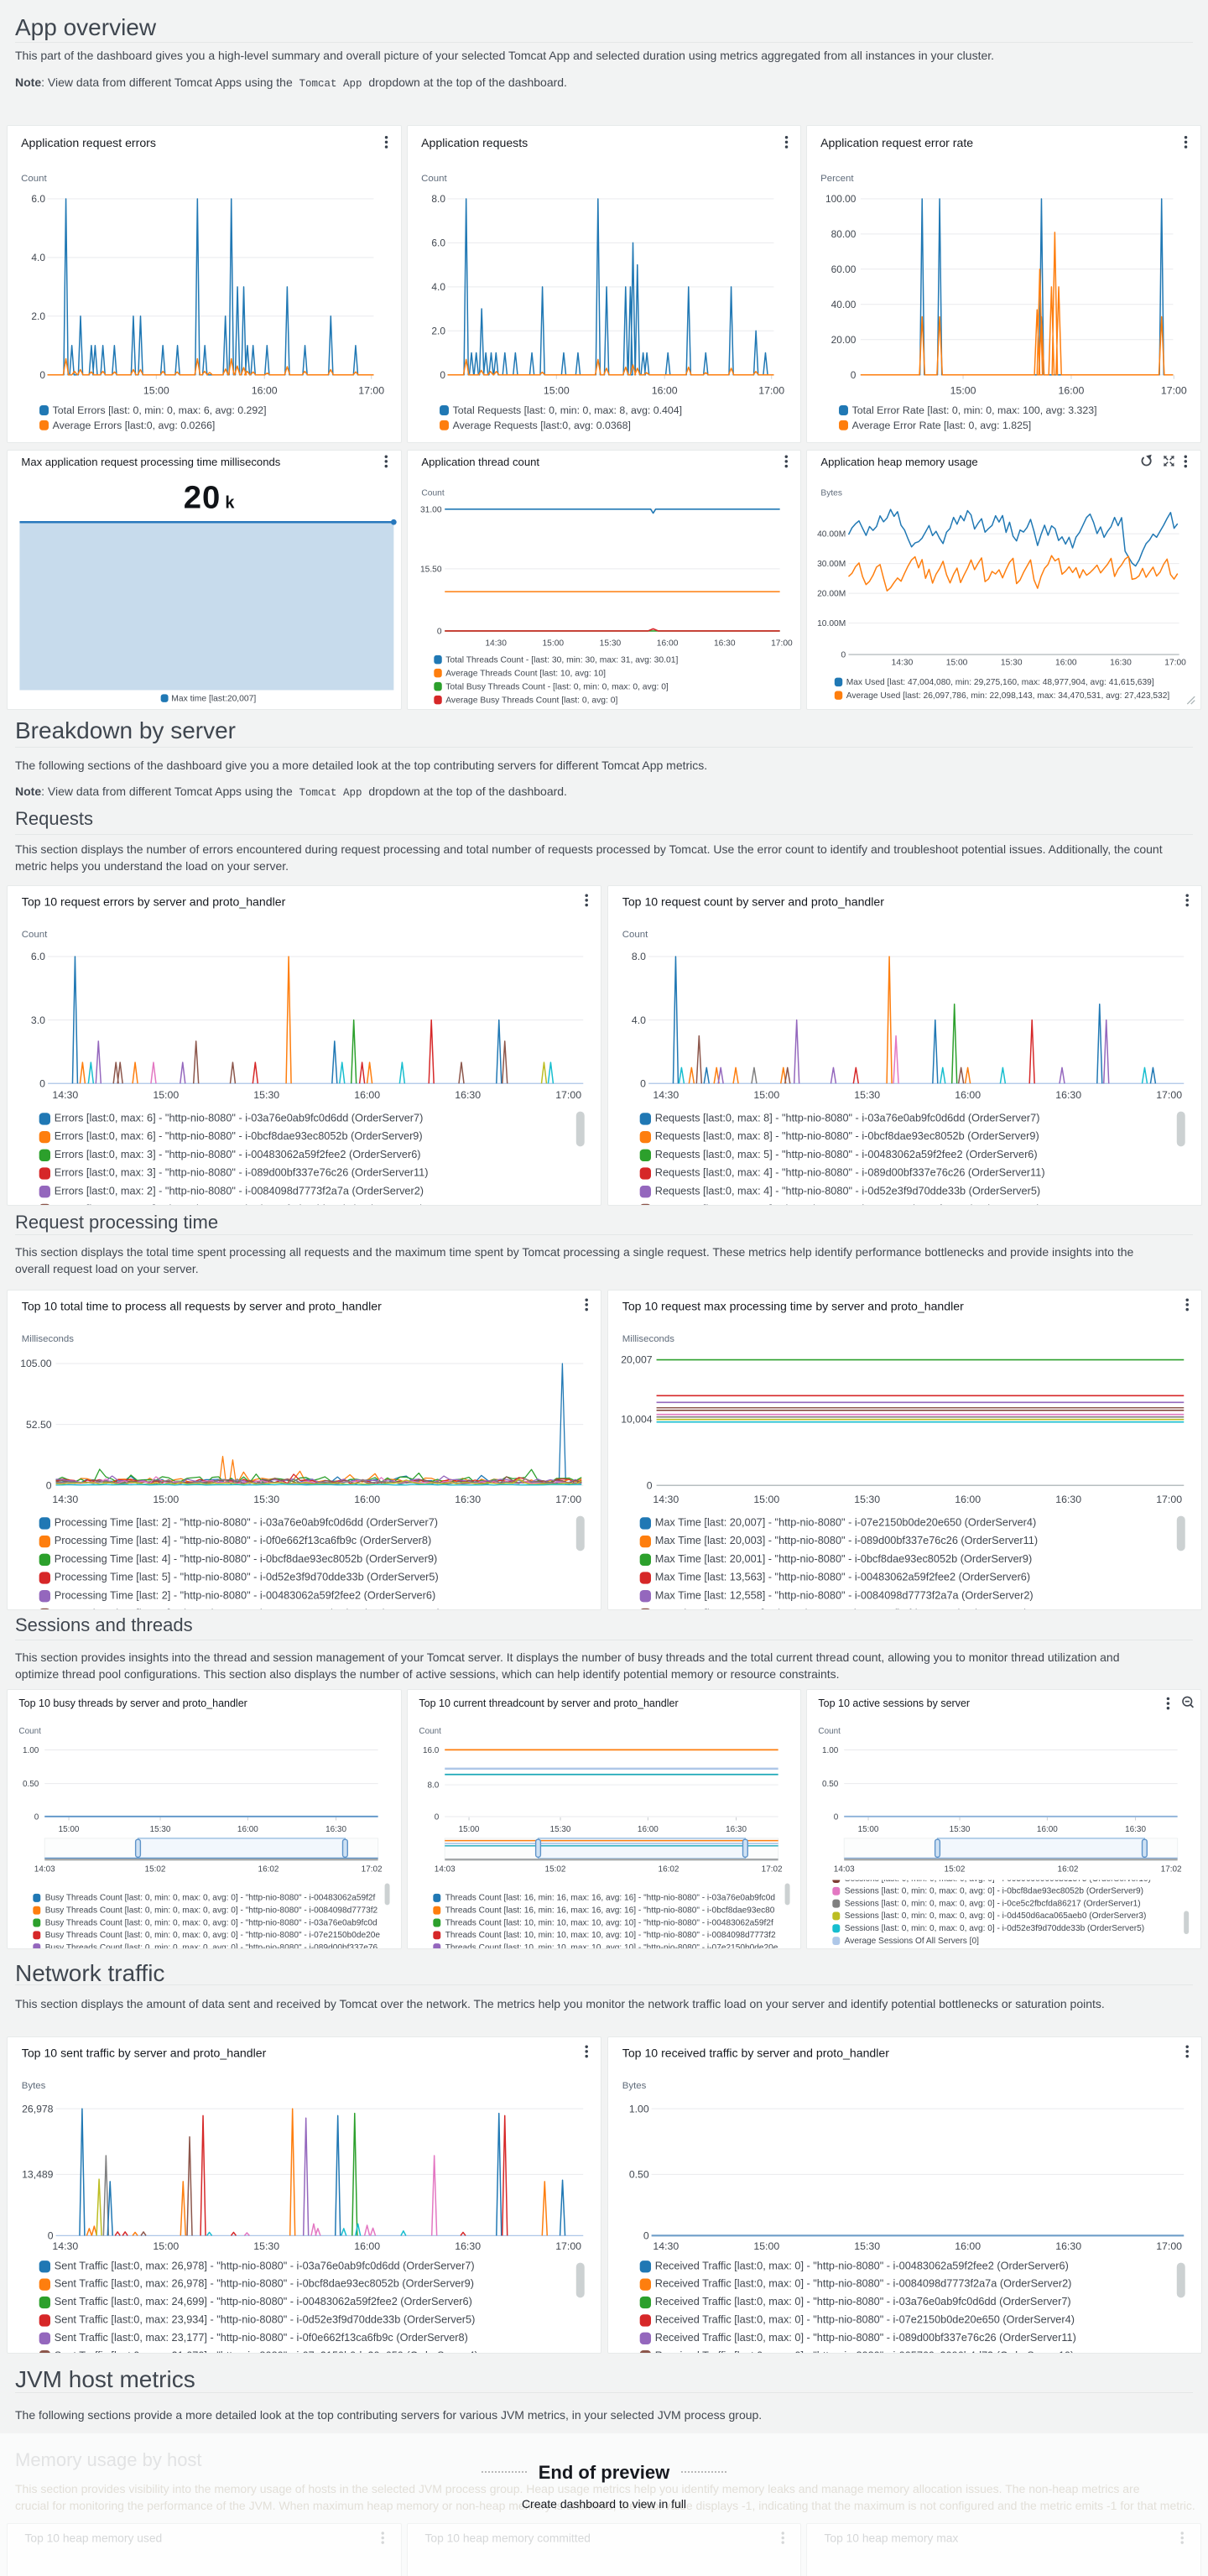 This screenshot has width=1208, height=2576. Describe the element at coordinates (474, 142) in the screenshot. I see `svg-text: Application requests` at that location.